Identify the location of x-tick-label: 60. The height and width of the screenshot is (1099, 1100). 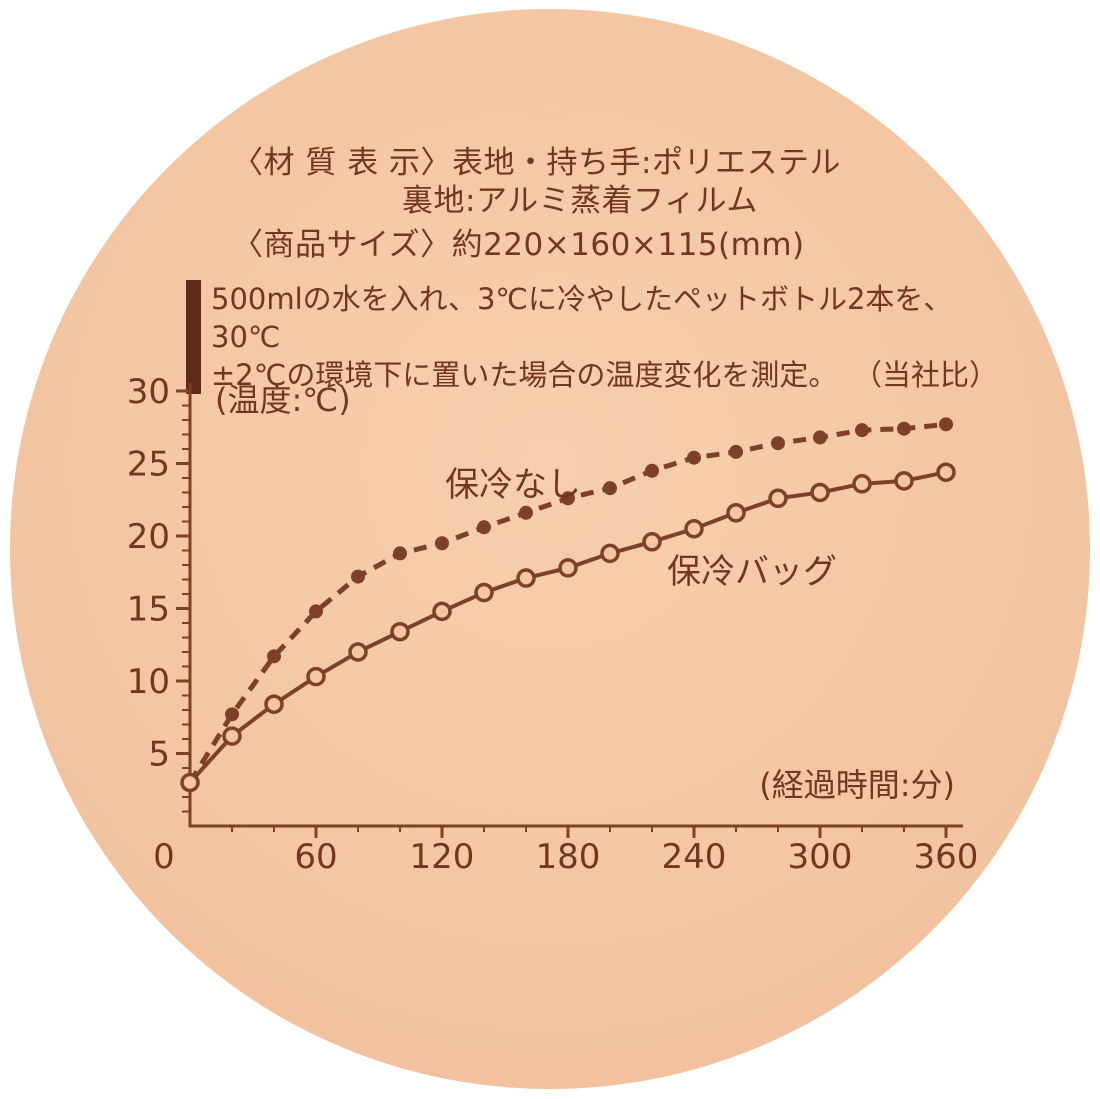
(315, 854).